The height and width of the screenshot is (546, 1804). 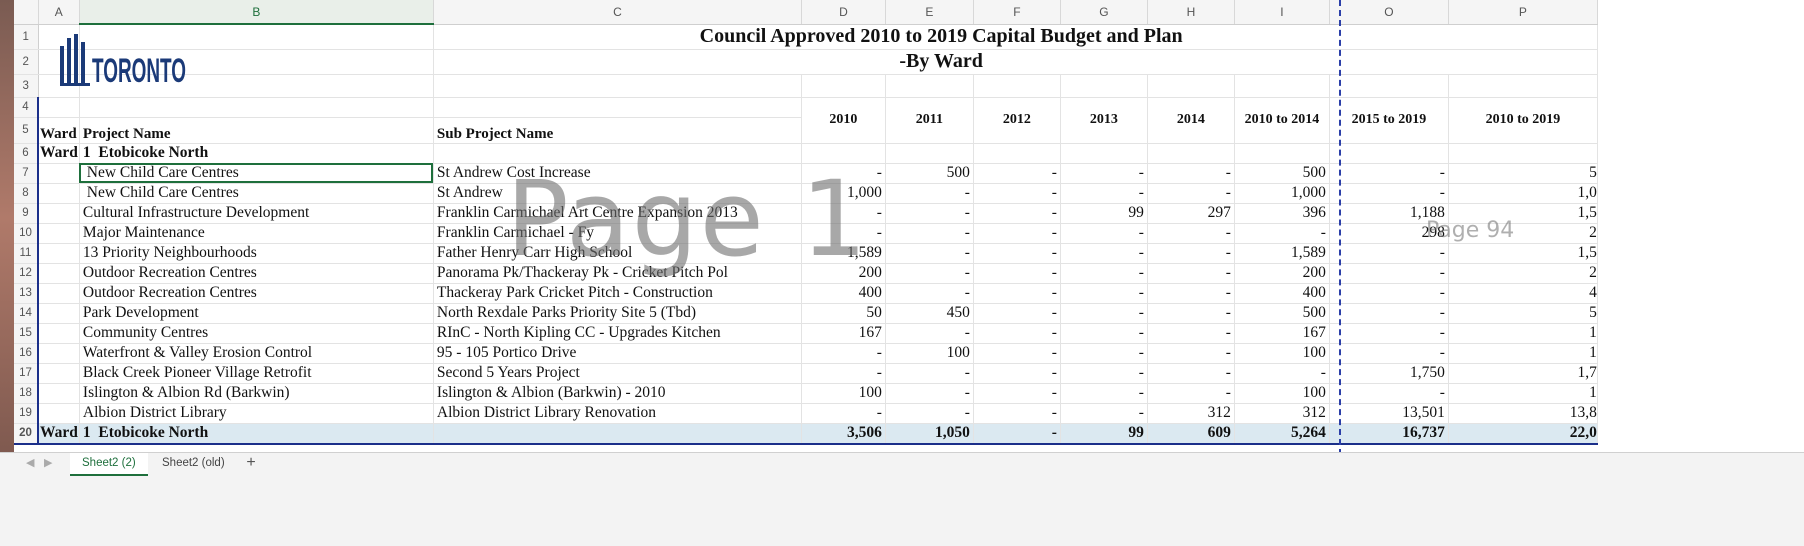 I want to click on column-header-d: D, so click(x=843, y=12).